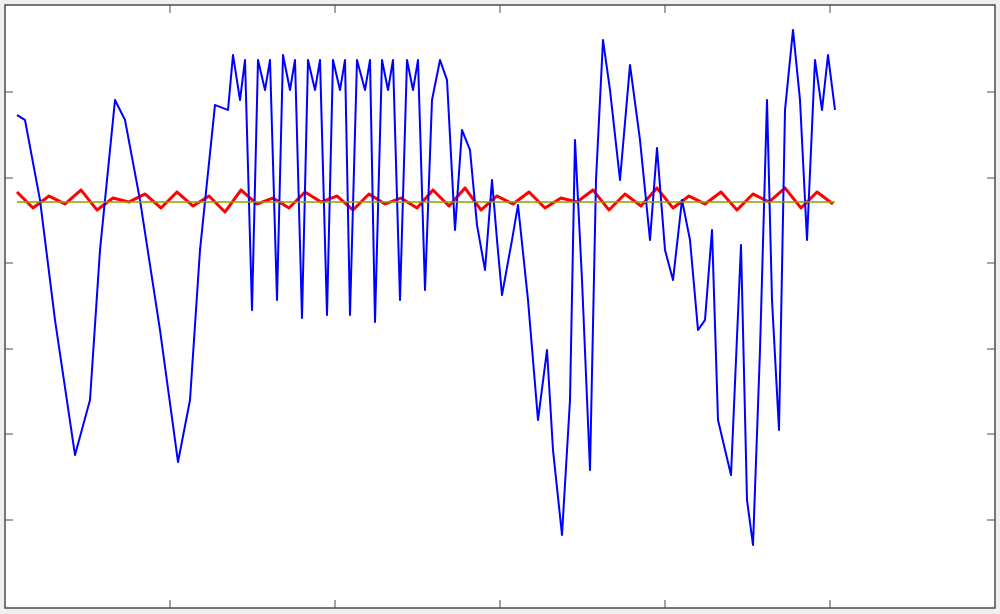 The height and width of the screenshot is (614, 1000). What do you see at coordinates (424, 200) in the screenshot?
I see `series-line` at bounding box center [424, 200].